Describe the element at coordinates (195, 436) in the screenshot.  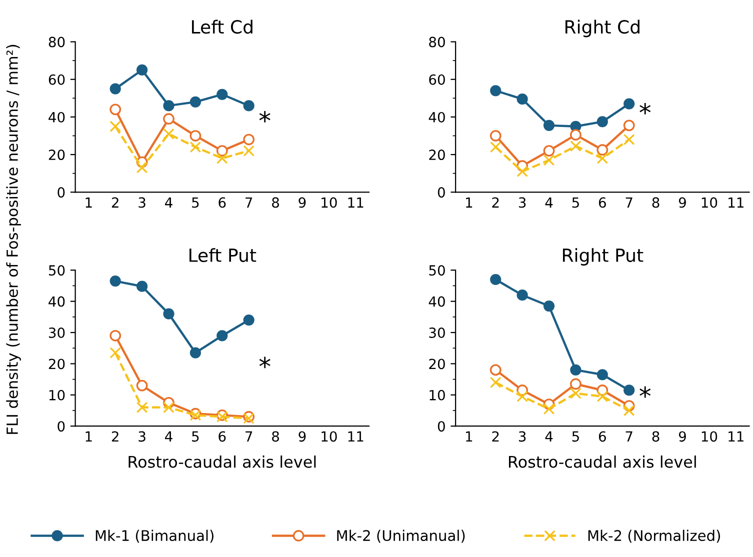
I see `x-tick-label: 5` at that location.